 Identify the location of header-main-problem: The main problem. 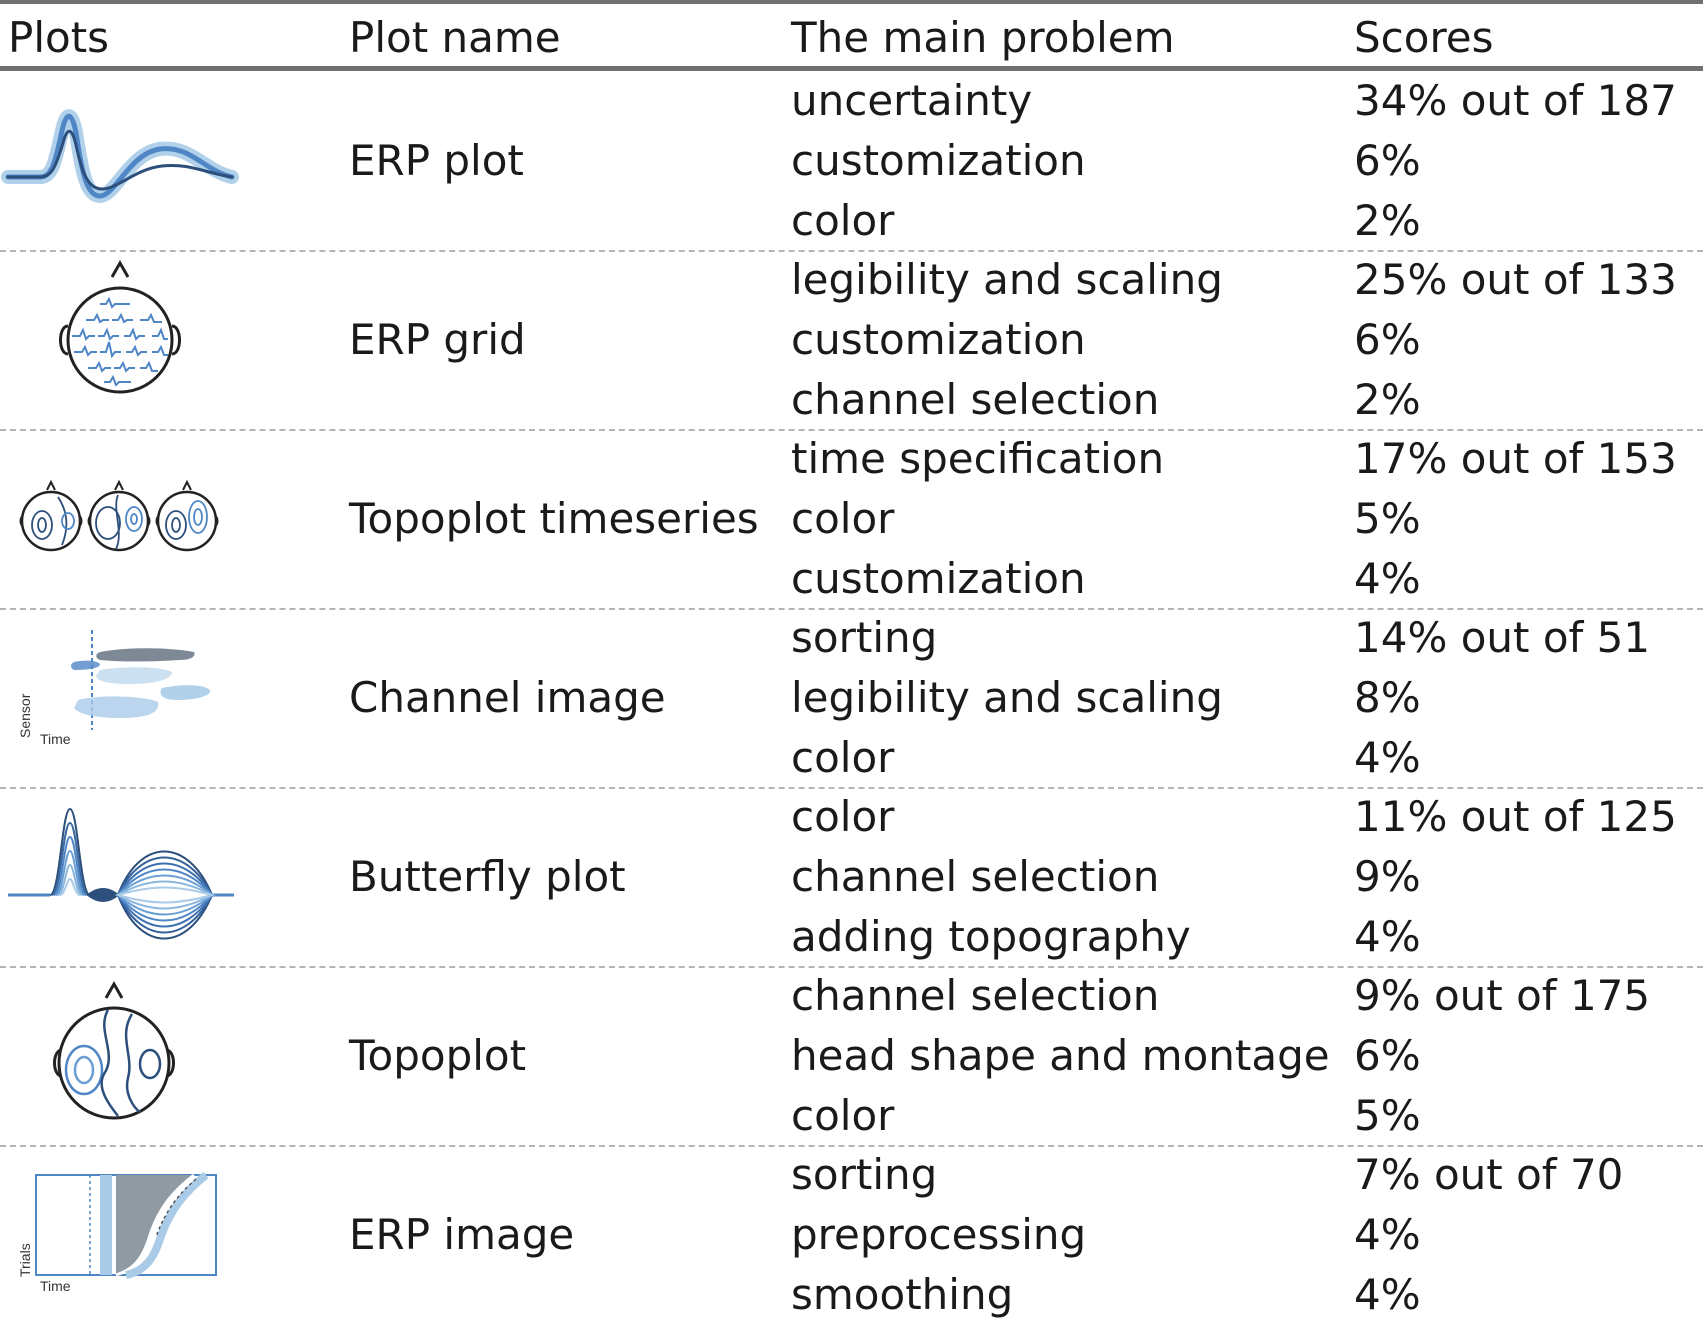
(983, 37).